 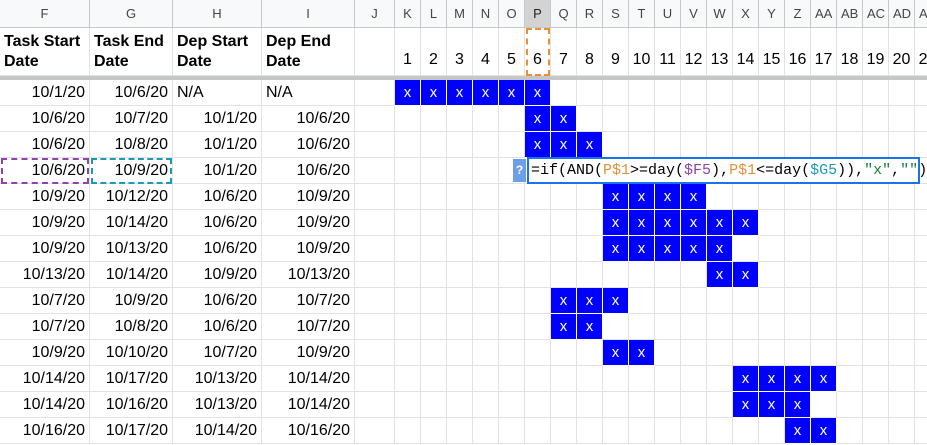 I want to click on cell: 10/17/20, so click(x=131, y=379).